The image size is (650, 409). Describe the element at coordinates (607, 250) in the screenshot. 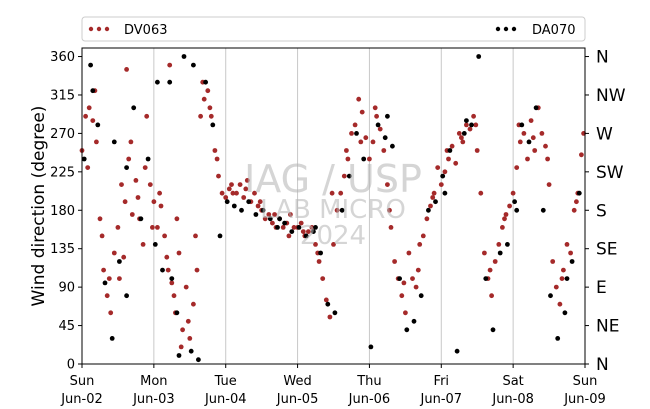

I see `y-right-tick-label: SE` at that location.